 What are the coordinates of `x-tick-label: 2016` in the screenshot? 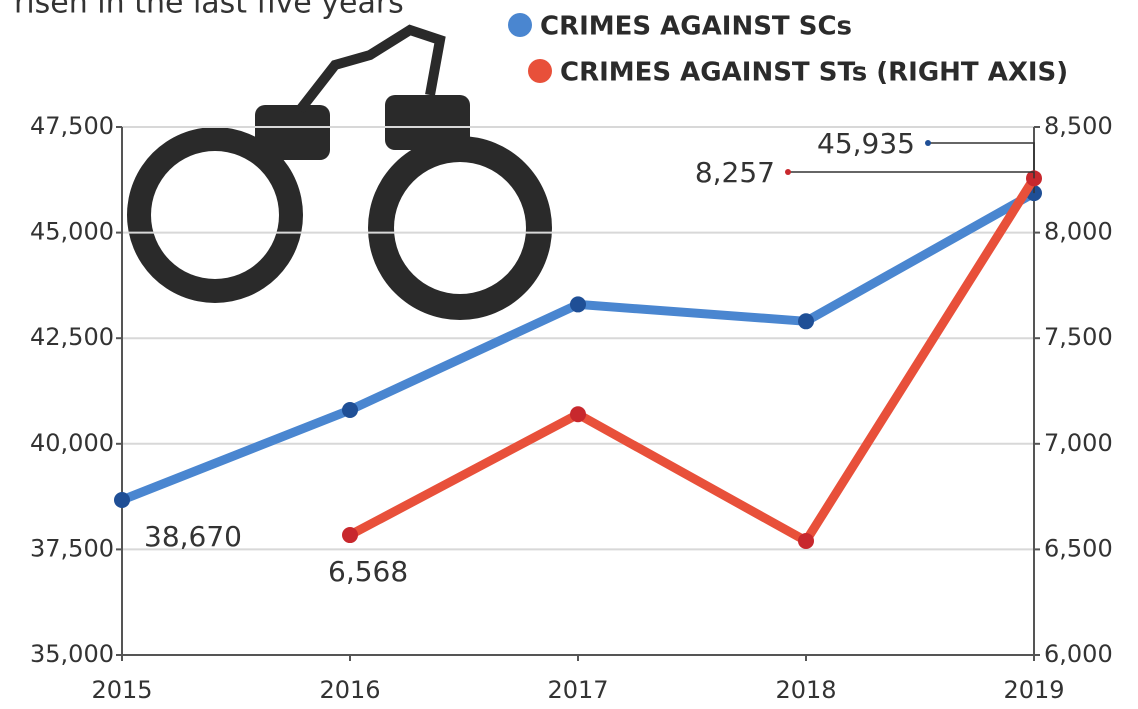 It's located at (349, 690).